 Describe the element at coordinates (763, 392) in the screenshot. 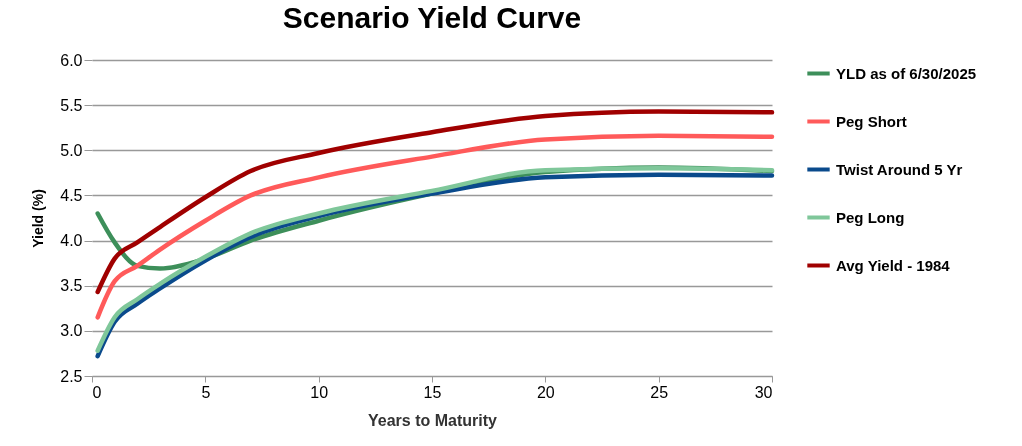

I see `x-tick-label: 30` at that location.